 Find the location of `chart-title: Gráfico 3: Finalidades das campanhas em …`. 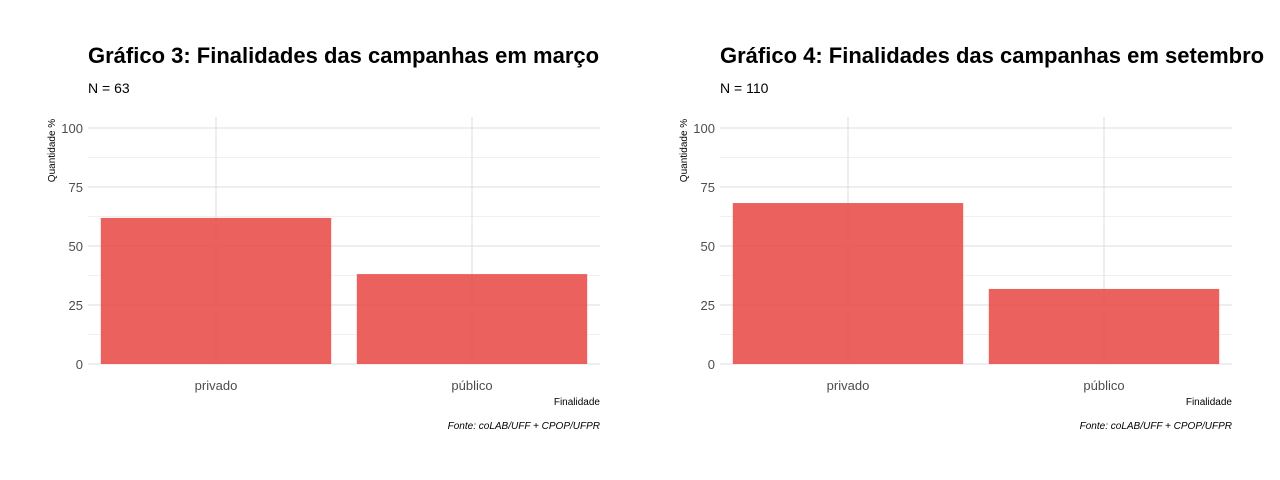

chart-title: Gráfico 3: Finalidades das campanhas em … is located at coordinates (344, 55).